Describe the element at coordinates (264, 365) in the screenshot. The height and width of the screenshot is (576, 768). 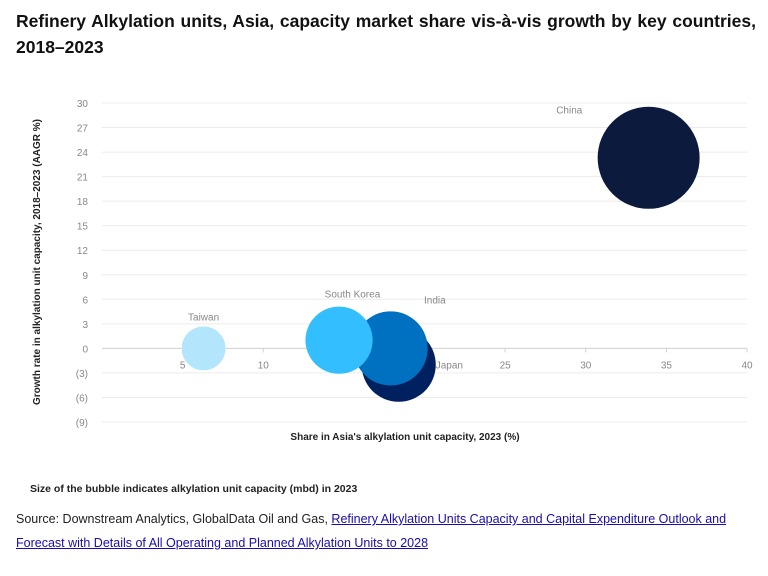
I see `x-tick-label: 10` at that location.